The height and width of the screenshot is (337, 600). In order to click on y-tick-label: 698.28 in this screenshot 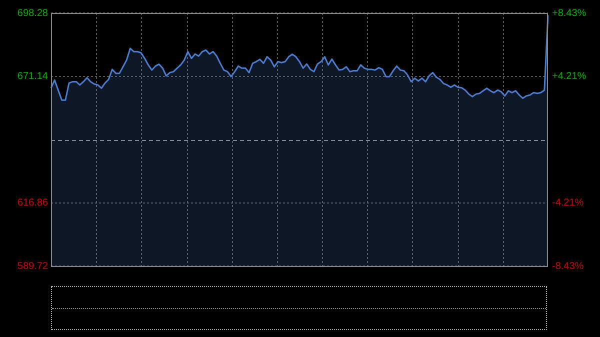, I will do `click(32, 13)`.